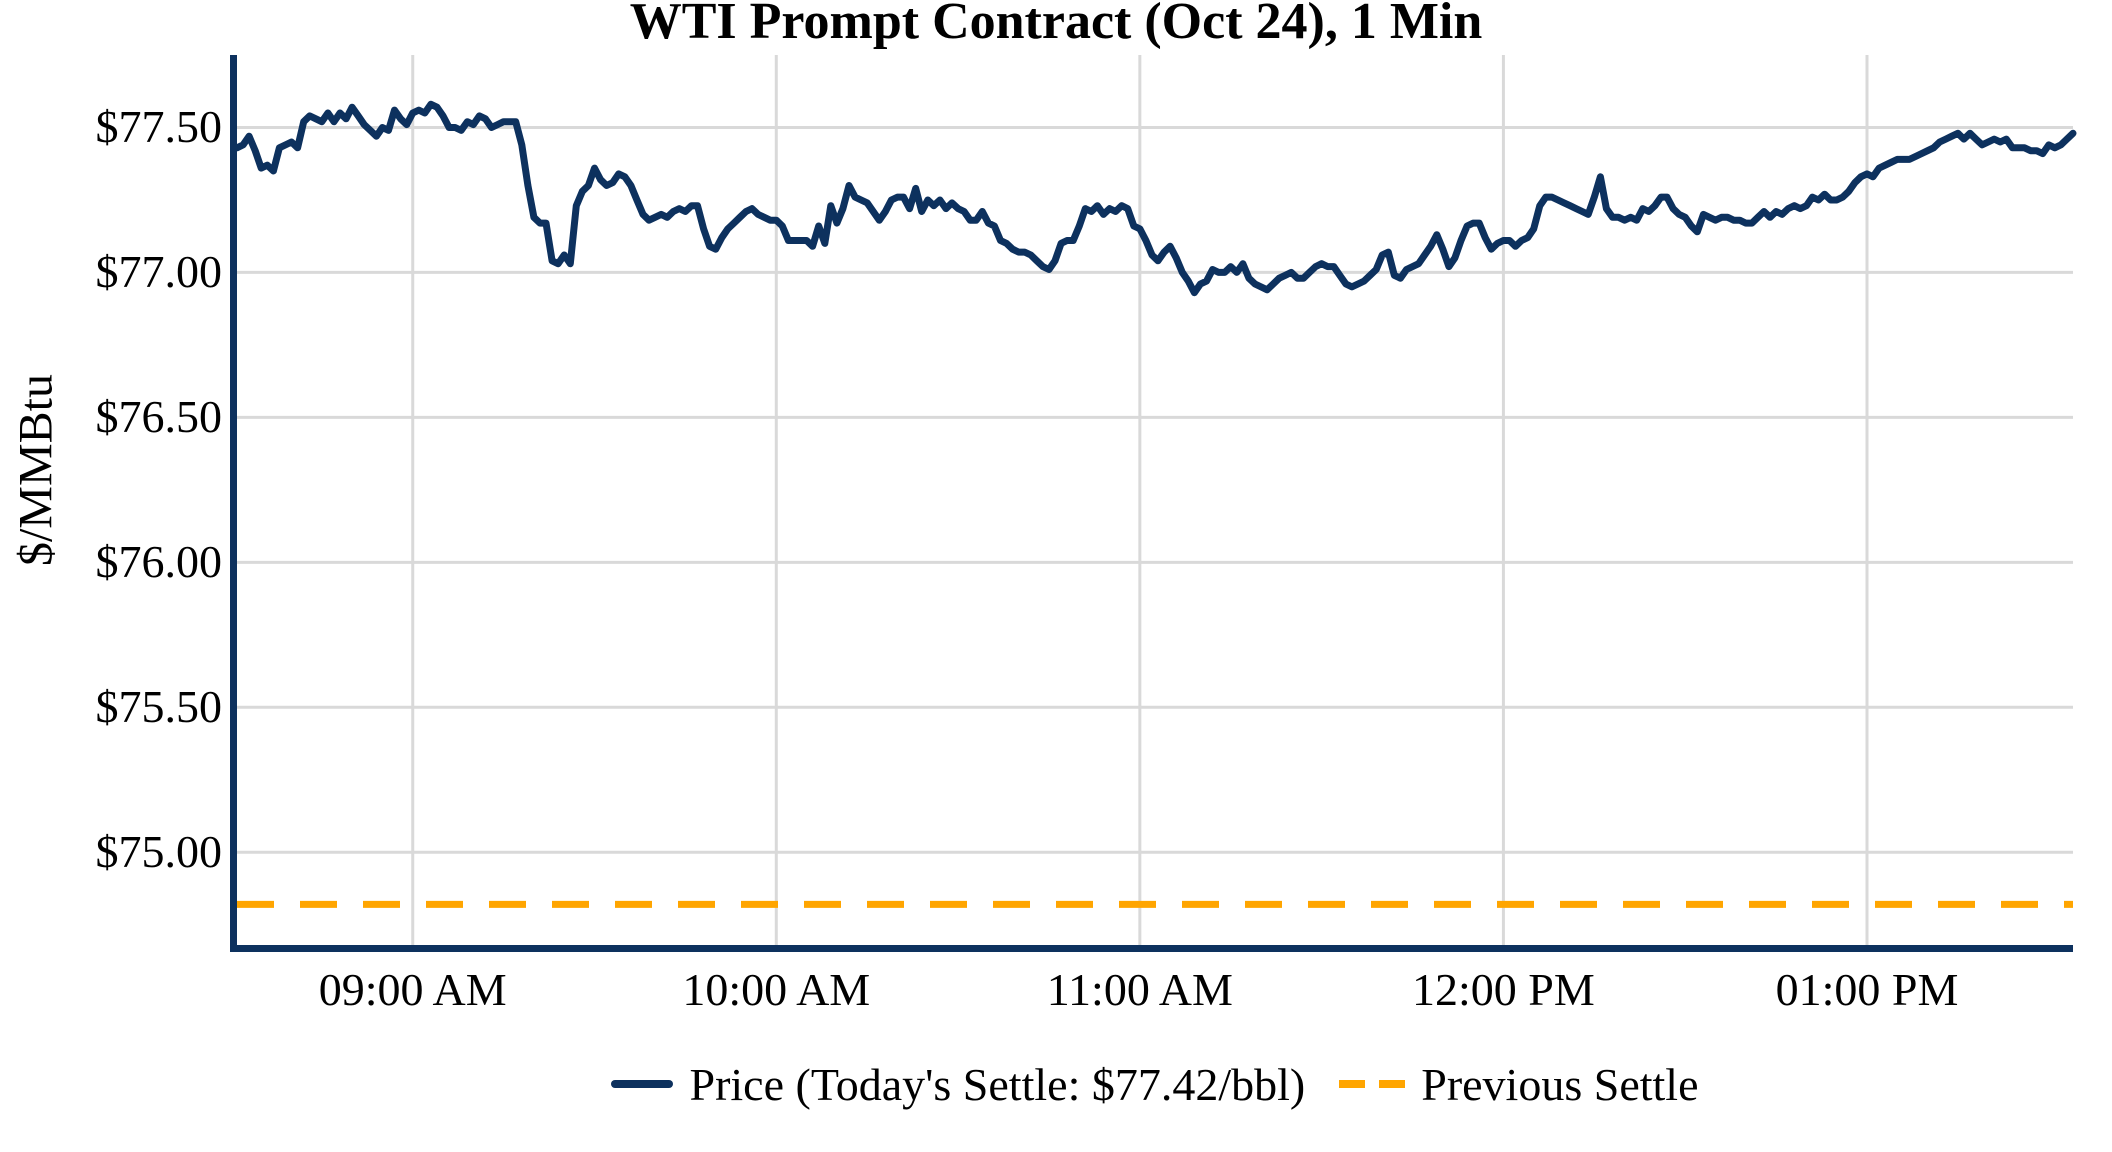  I want to click on legend-item-previous-settle: Previous Settle, so click(1519, 1084).